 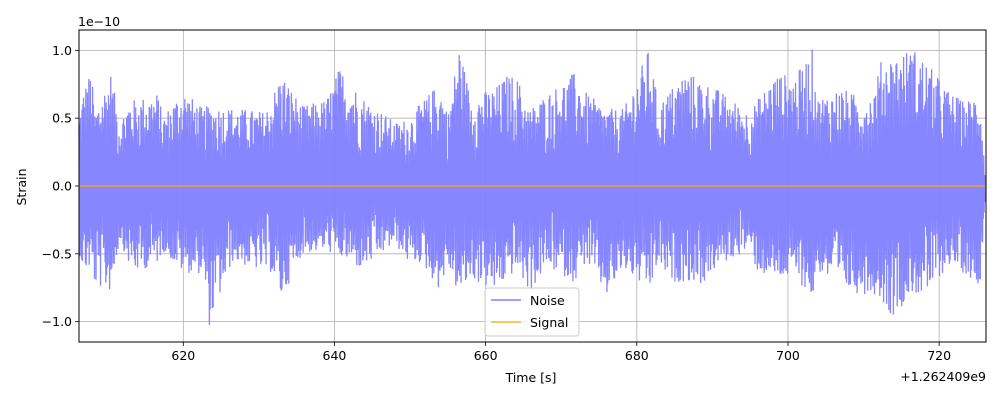 What do you see at coordinates (21, 186) in the screenshot?
I see `y-axis-label: Strain` at bounding box center [21, 186].